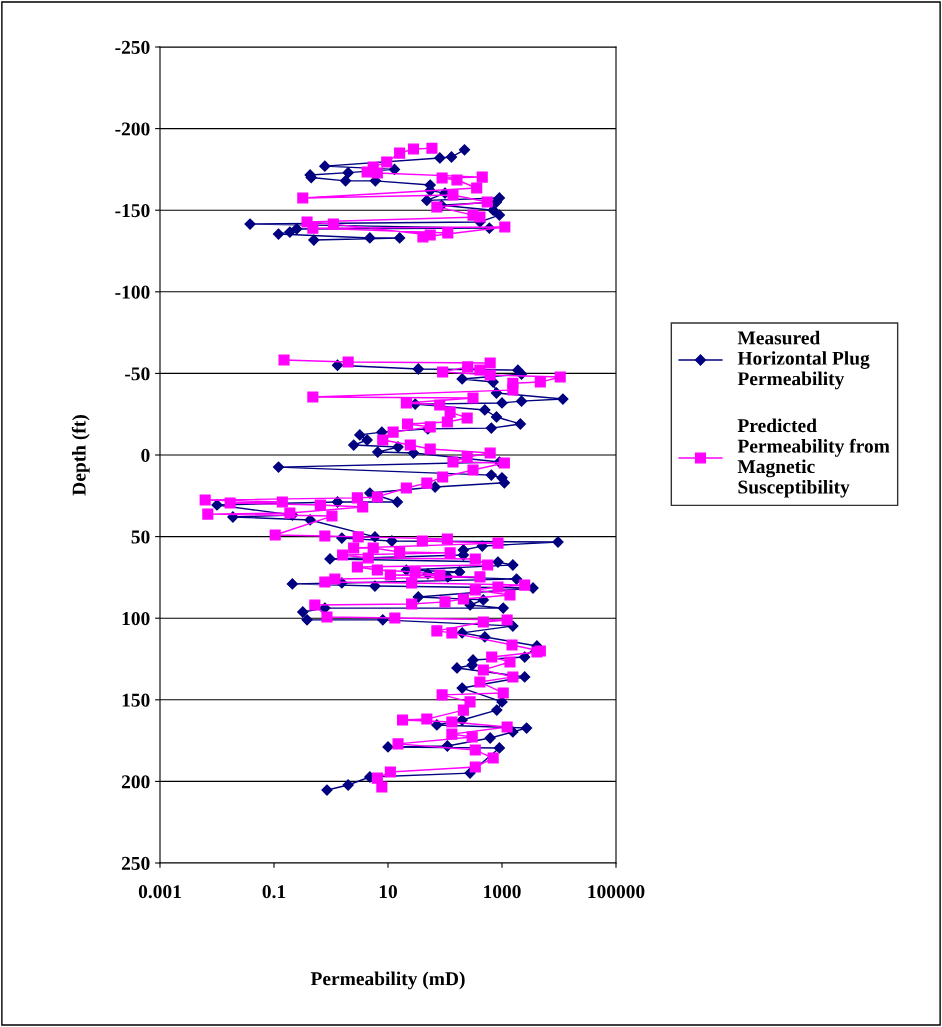 The height and width of the screenshot is (1027, 942). What do you see at coordinates (140, 537) in the screenshot?
I see `y-tick-label: 50` at bounding box center [140, 537].